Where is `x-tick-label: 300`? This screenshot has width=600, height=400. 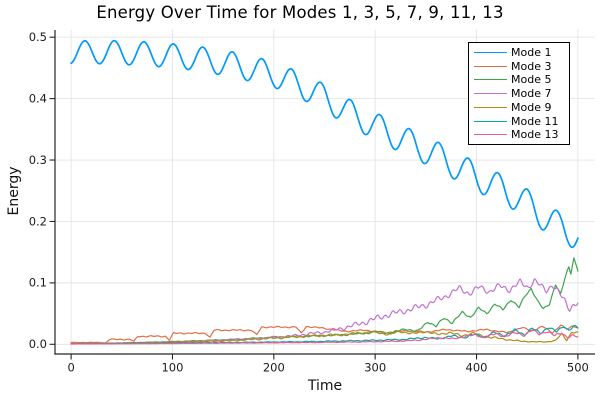
x-tick-label: 300 is located at coordinates (375, 368).